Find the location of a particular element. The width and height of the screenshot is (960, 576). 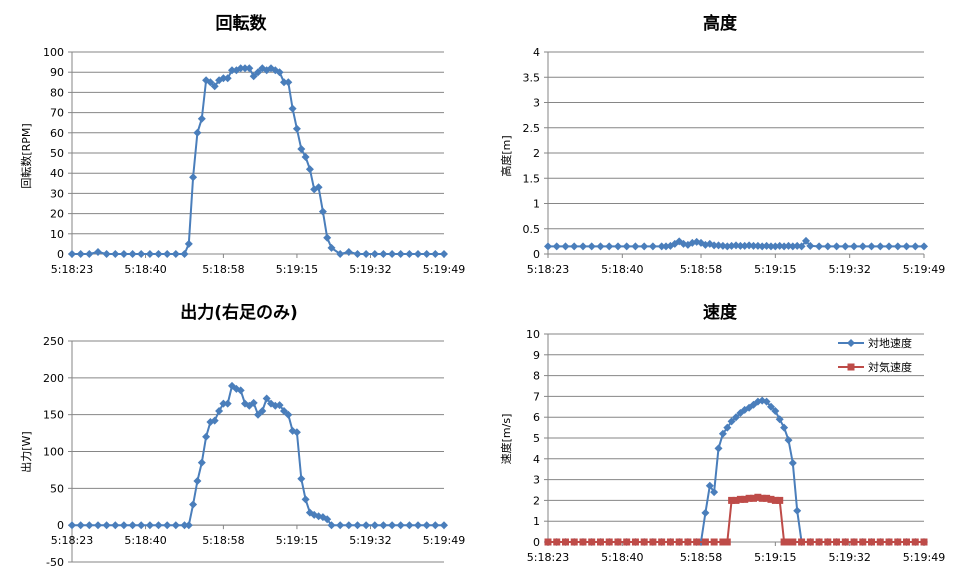

y-tick-label: 90 is located at coordinates (57, 72).